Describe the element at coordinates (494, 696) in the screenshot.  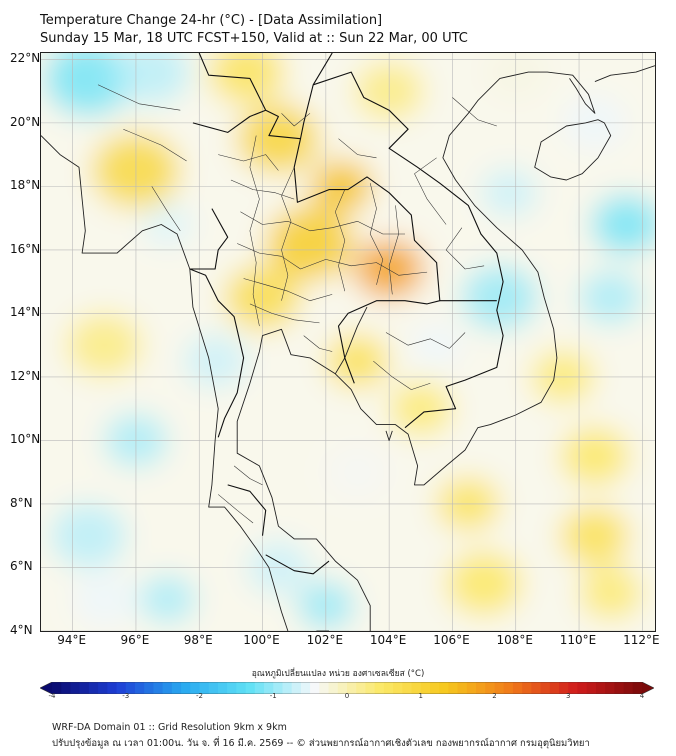
I see `colorbar-tick-label: 2` at that location.